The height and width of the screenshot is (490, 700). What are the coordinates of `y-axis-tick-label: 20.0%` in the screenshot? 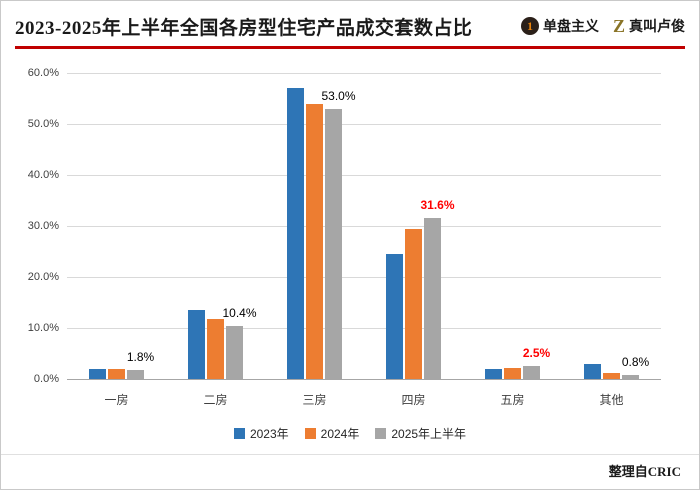 It's located at (43, 277).